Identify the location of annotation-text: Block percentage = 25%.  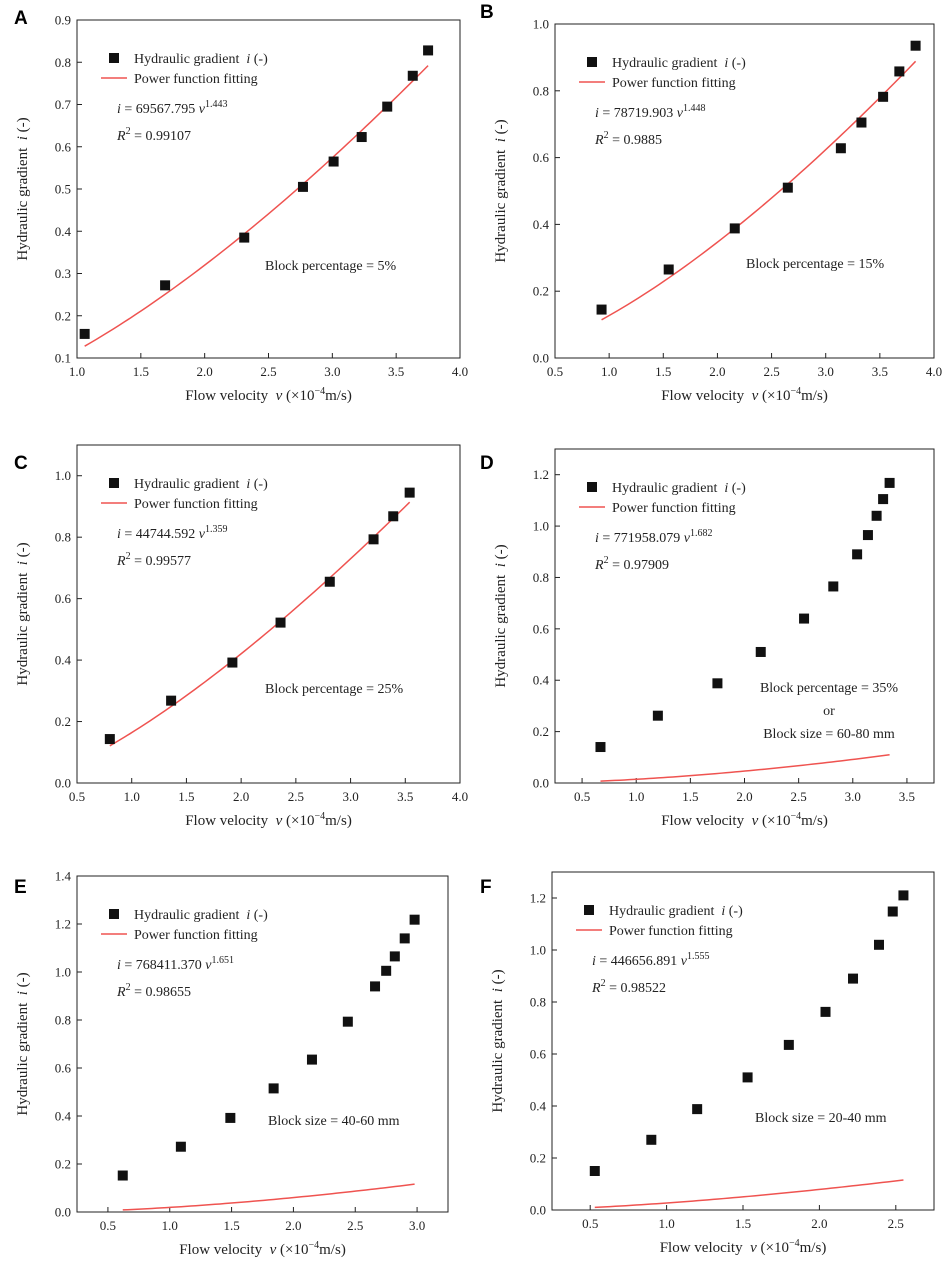
(334, 689).